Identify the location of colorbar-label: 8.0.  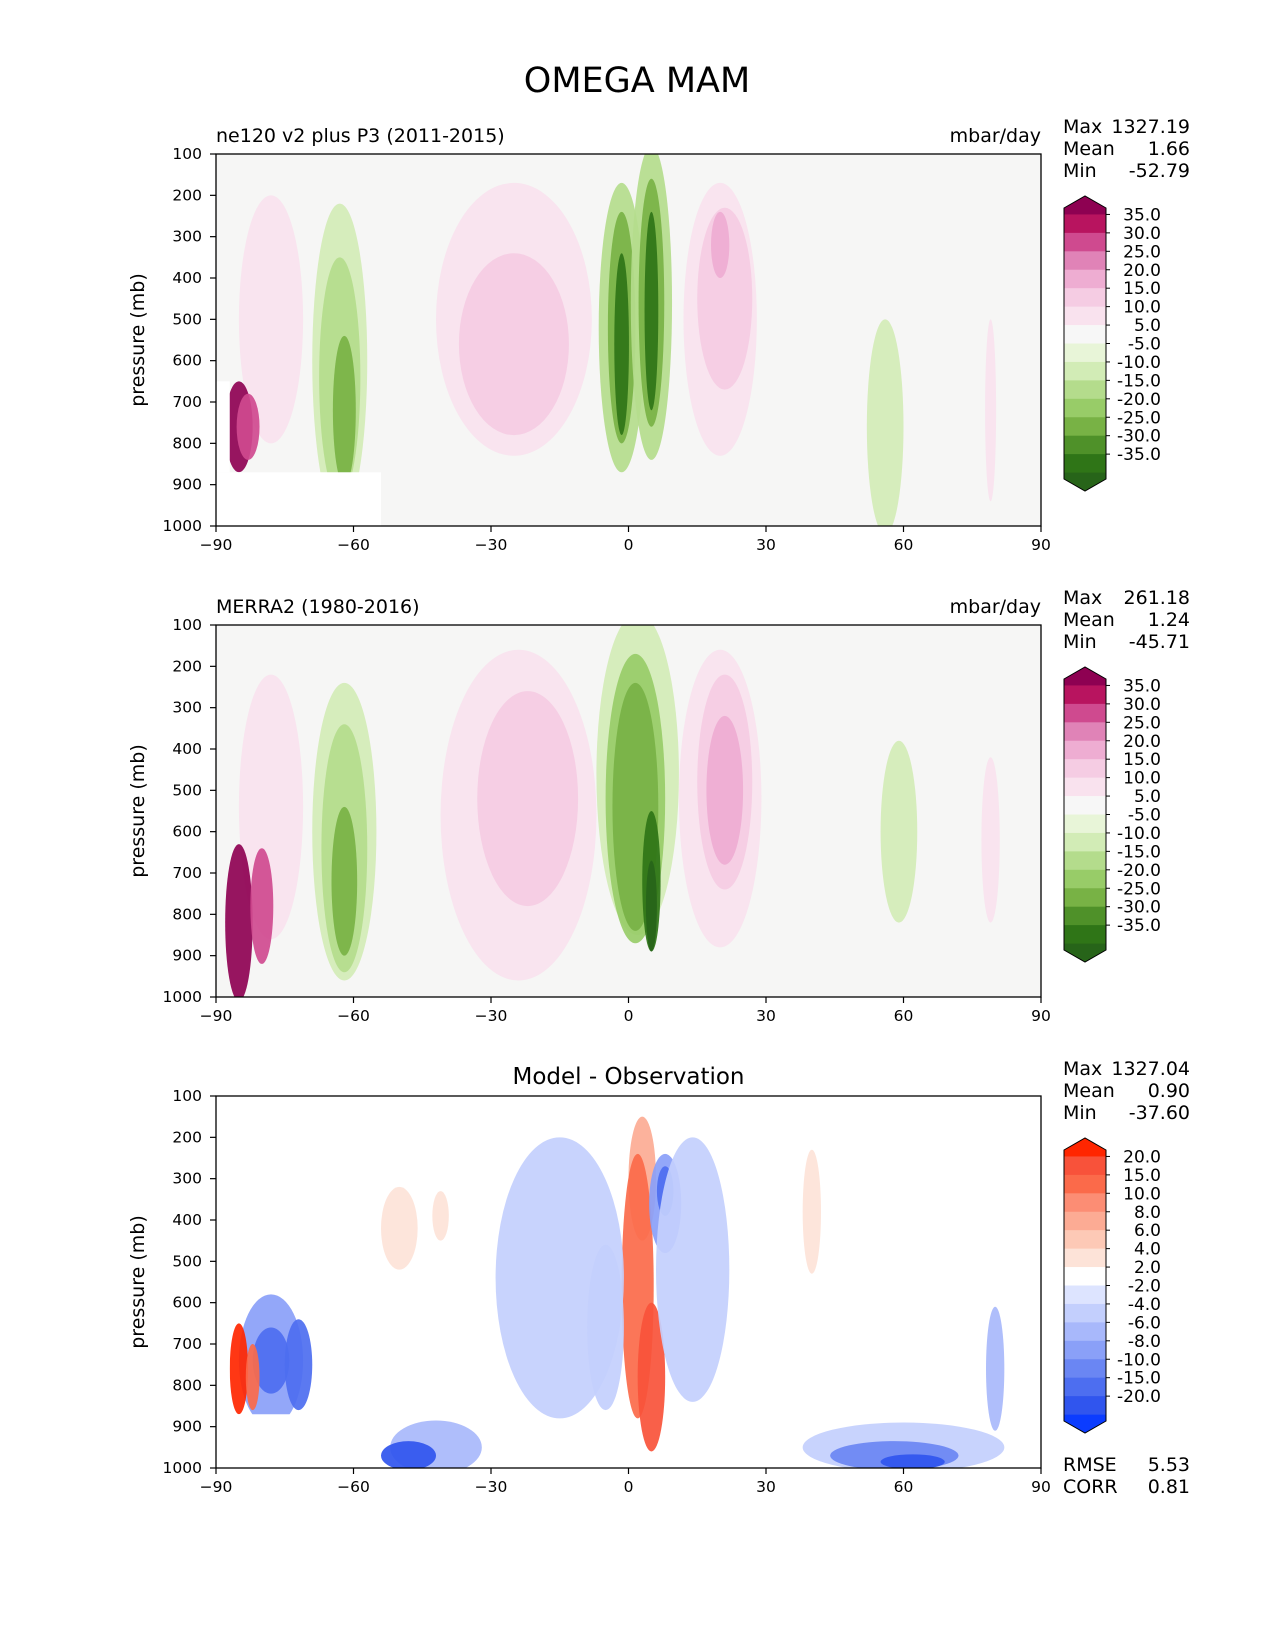
(1147, 1213).